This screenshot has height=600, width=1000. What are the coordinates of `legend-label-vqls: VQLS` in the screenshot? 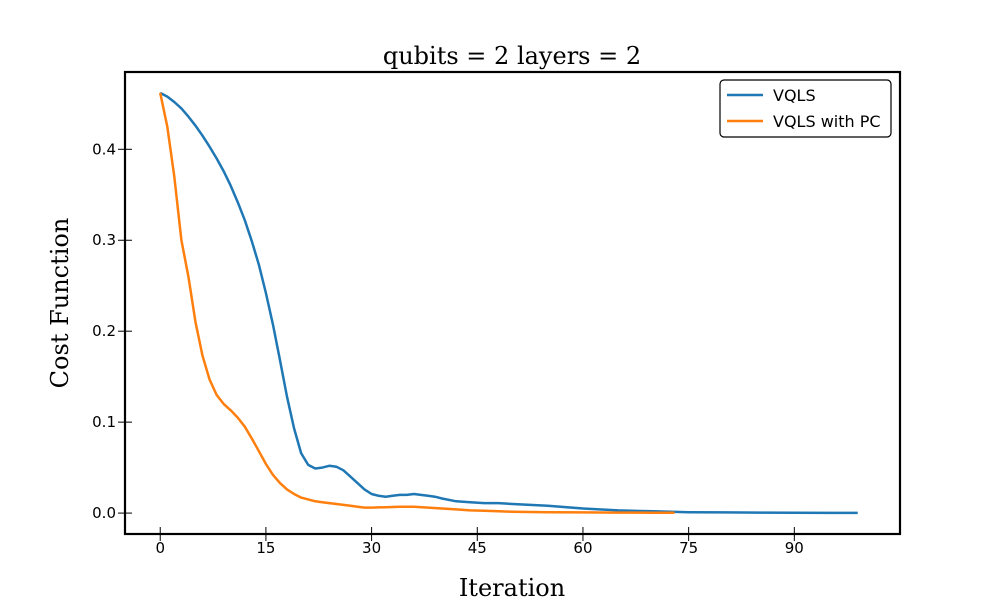 It's located at (794, 95).